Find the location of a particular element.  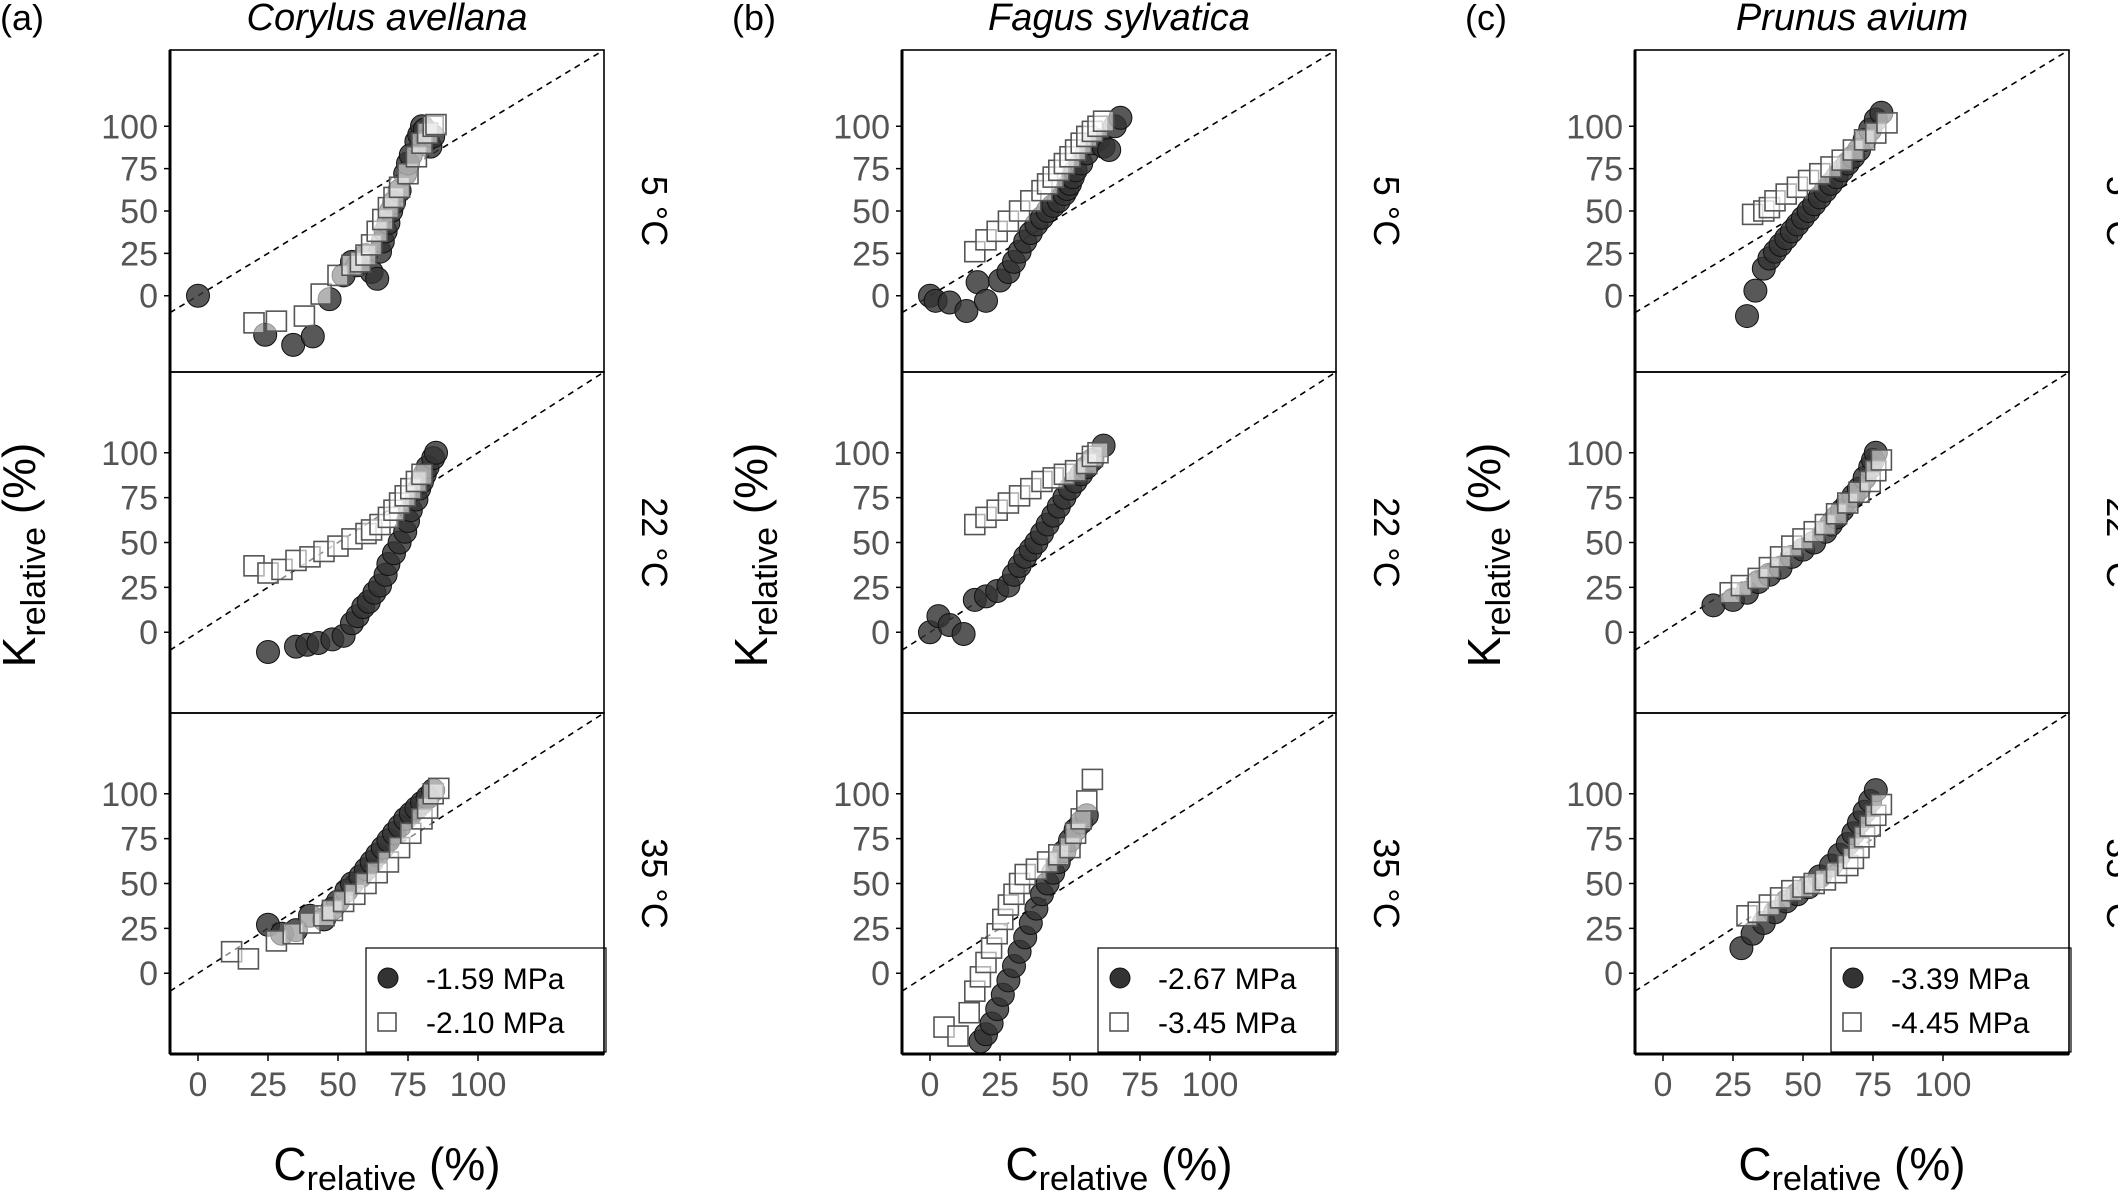

panel-tag: (a) is located at coordinates (22, 19).